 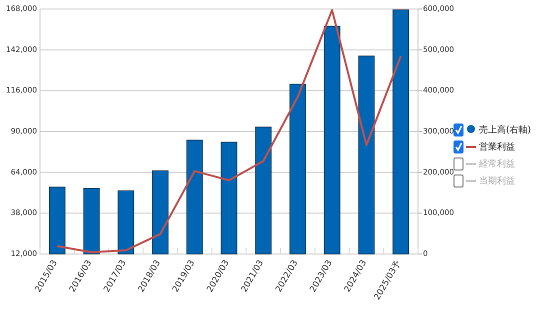 What do you see at coordinates (497, 146) in the screenshot?
I see `legend-label: 営業利益` at bounding box center [497, 146].